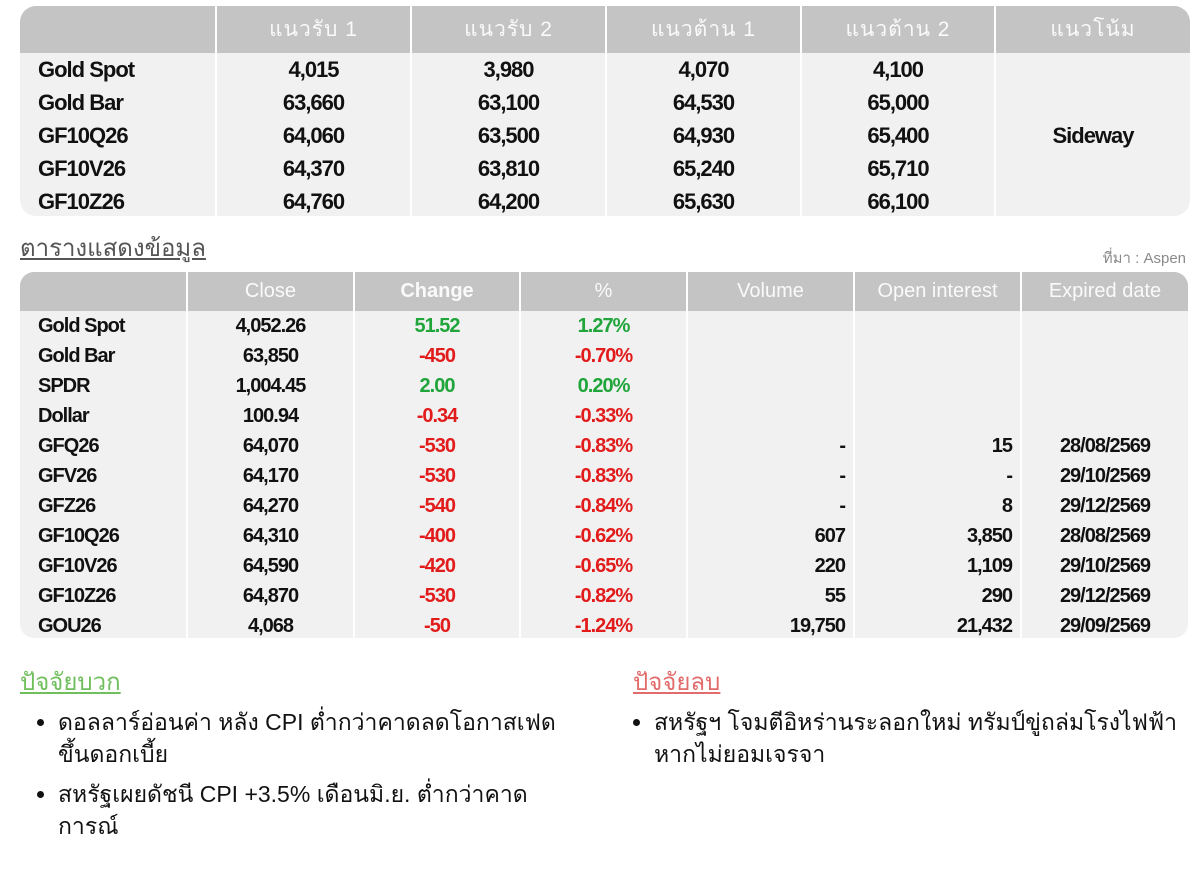 The image size is (1200, 875). I want to click on data-percent: -0.70%, so click(603, 356).